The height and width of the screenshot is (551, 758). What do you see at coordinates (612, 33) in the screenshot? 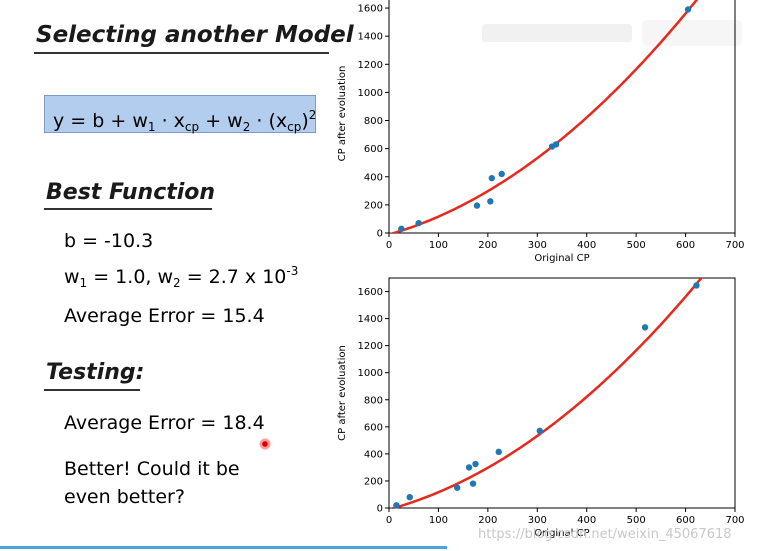
I see `bilibili-logo-watermark` at bounding box center [612, 33].